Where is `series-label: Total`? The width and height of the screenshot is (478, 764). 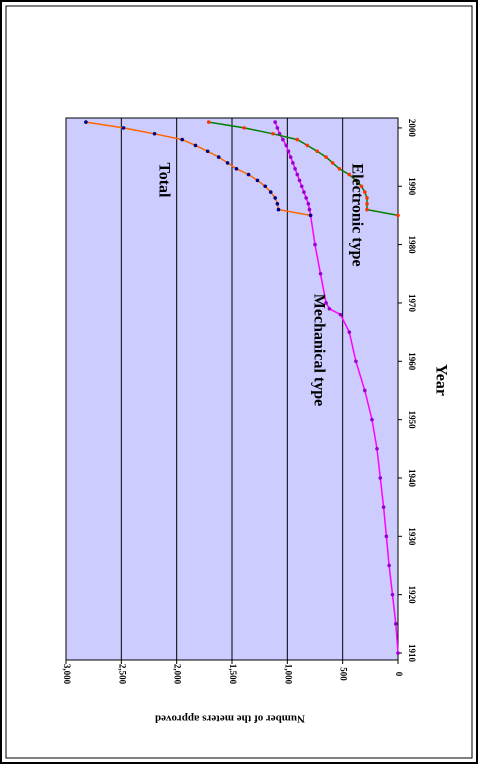
series-label: Total is located at coordinates (163, 181).